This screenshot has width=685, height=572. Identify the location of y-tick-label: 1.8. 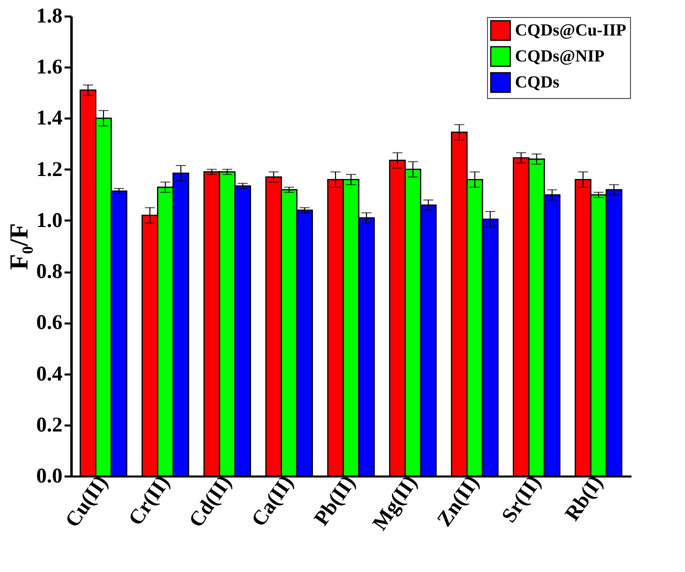
(49, 16).